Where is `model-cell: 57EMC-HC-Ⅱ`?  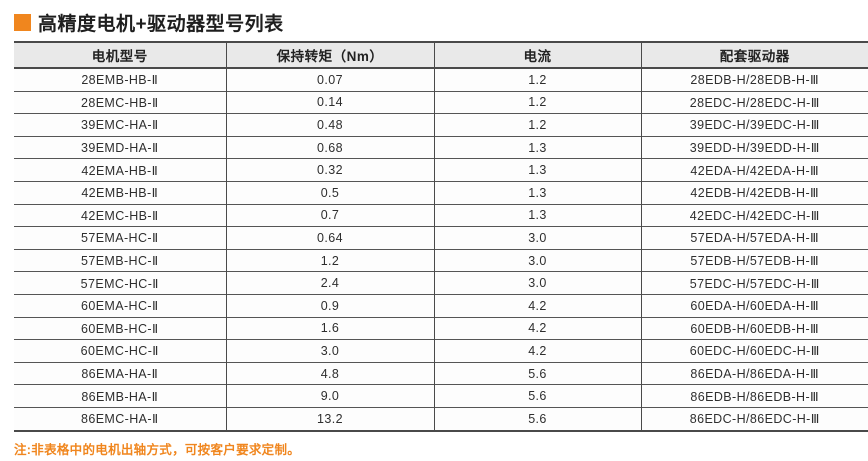
model-cell: 57EMC-HC-Ⅱ is located at coordinates (119, 283).